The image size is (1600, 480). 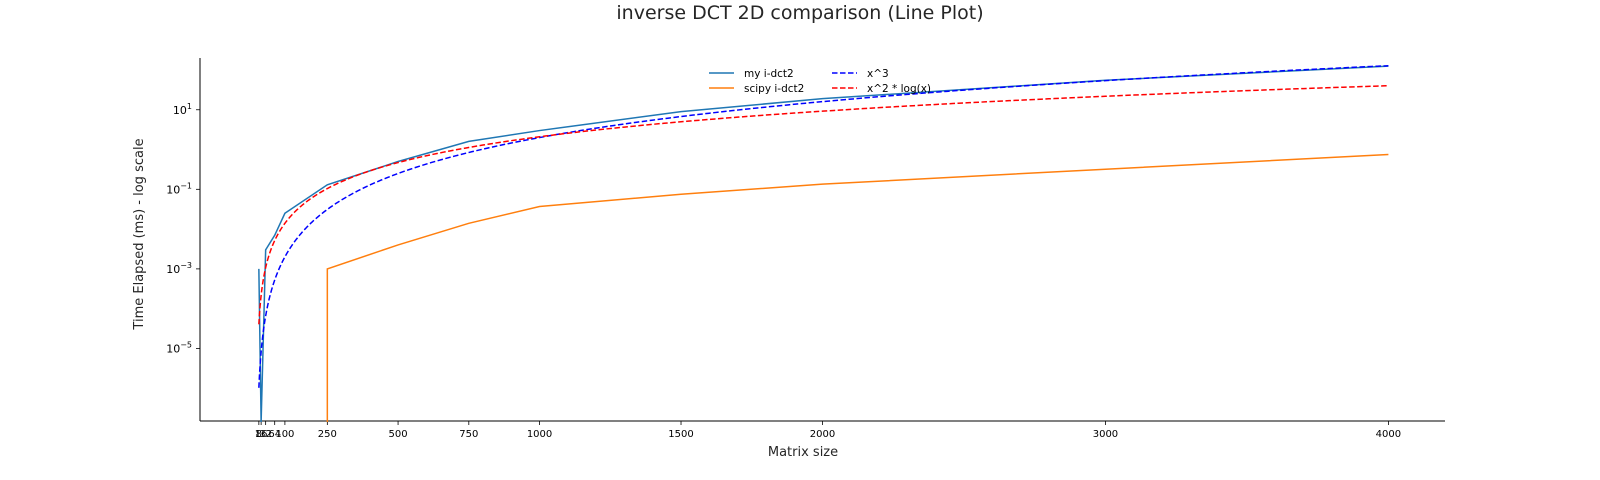 I want to click on x-tick-label: 500, so click(x=398, y=434).